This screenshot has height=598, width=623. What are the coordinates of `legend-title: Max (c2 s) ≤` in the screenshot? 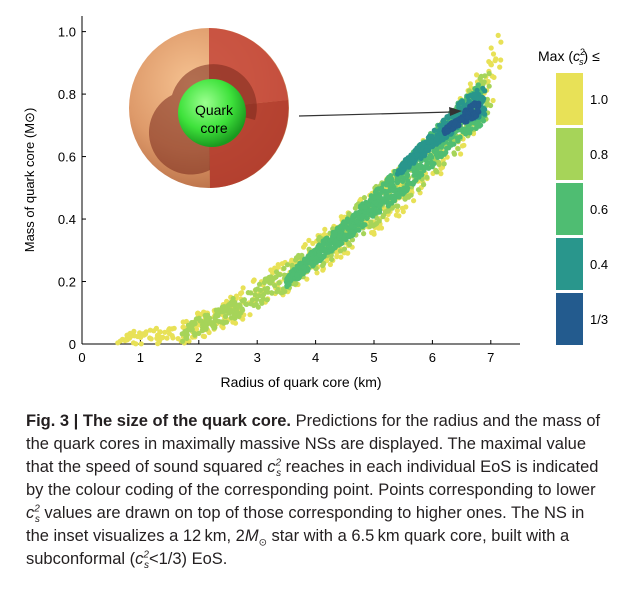 It's located at (569, 57).